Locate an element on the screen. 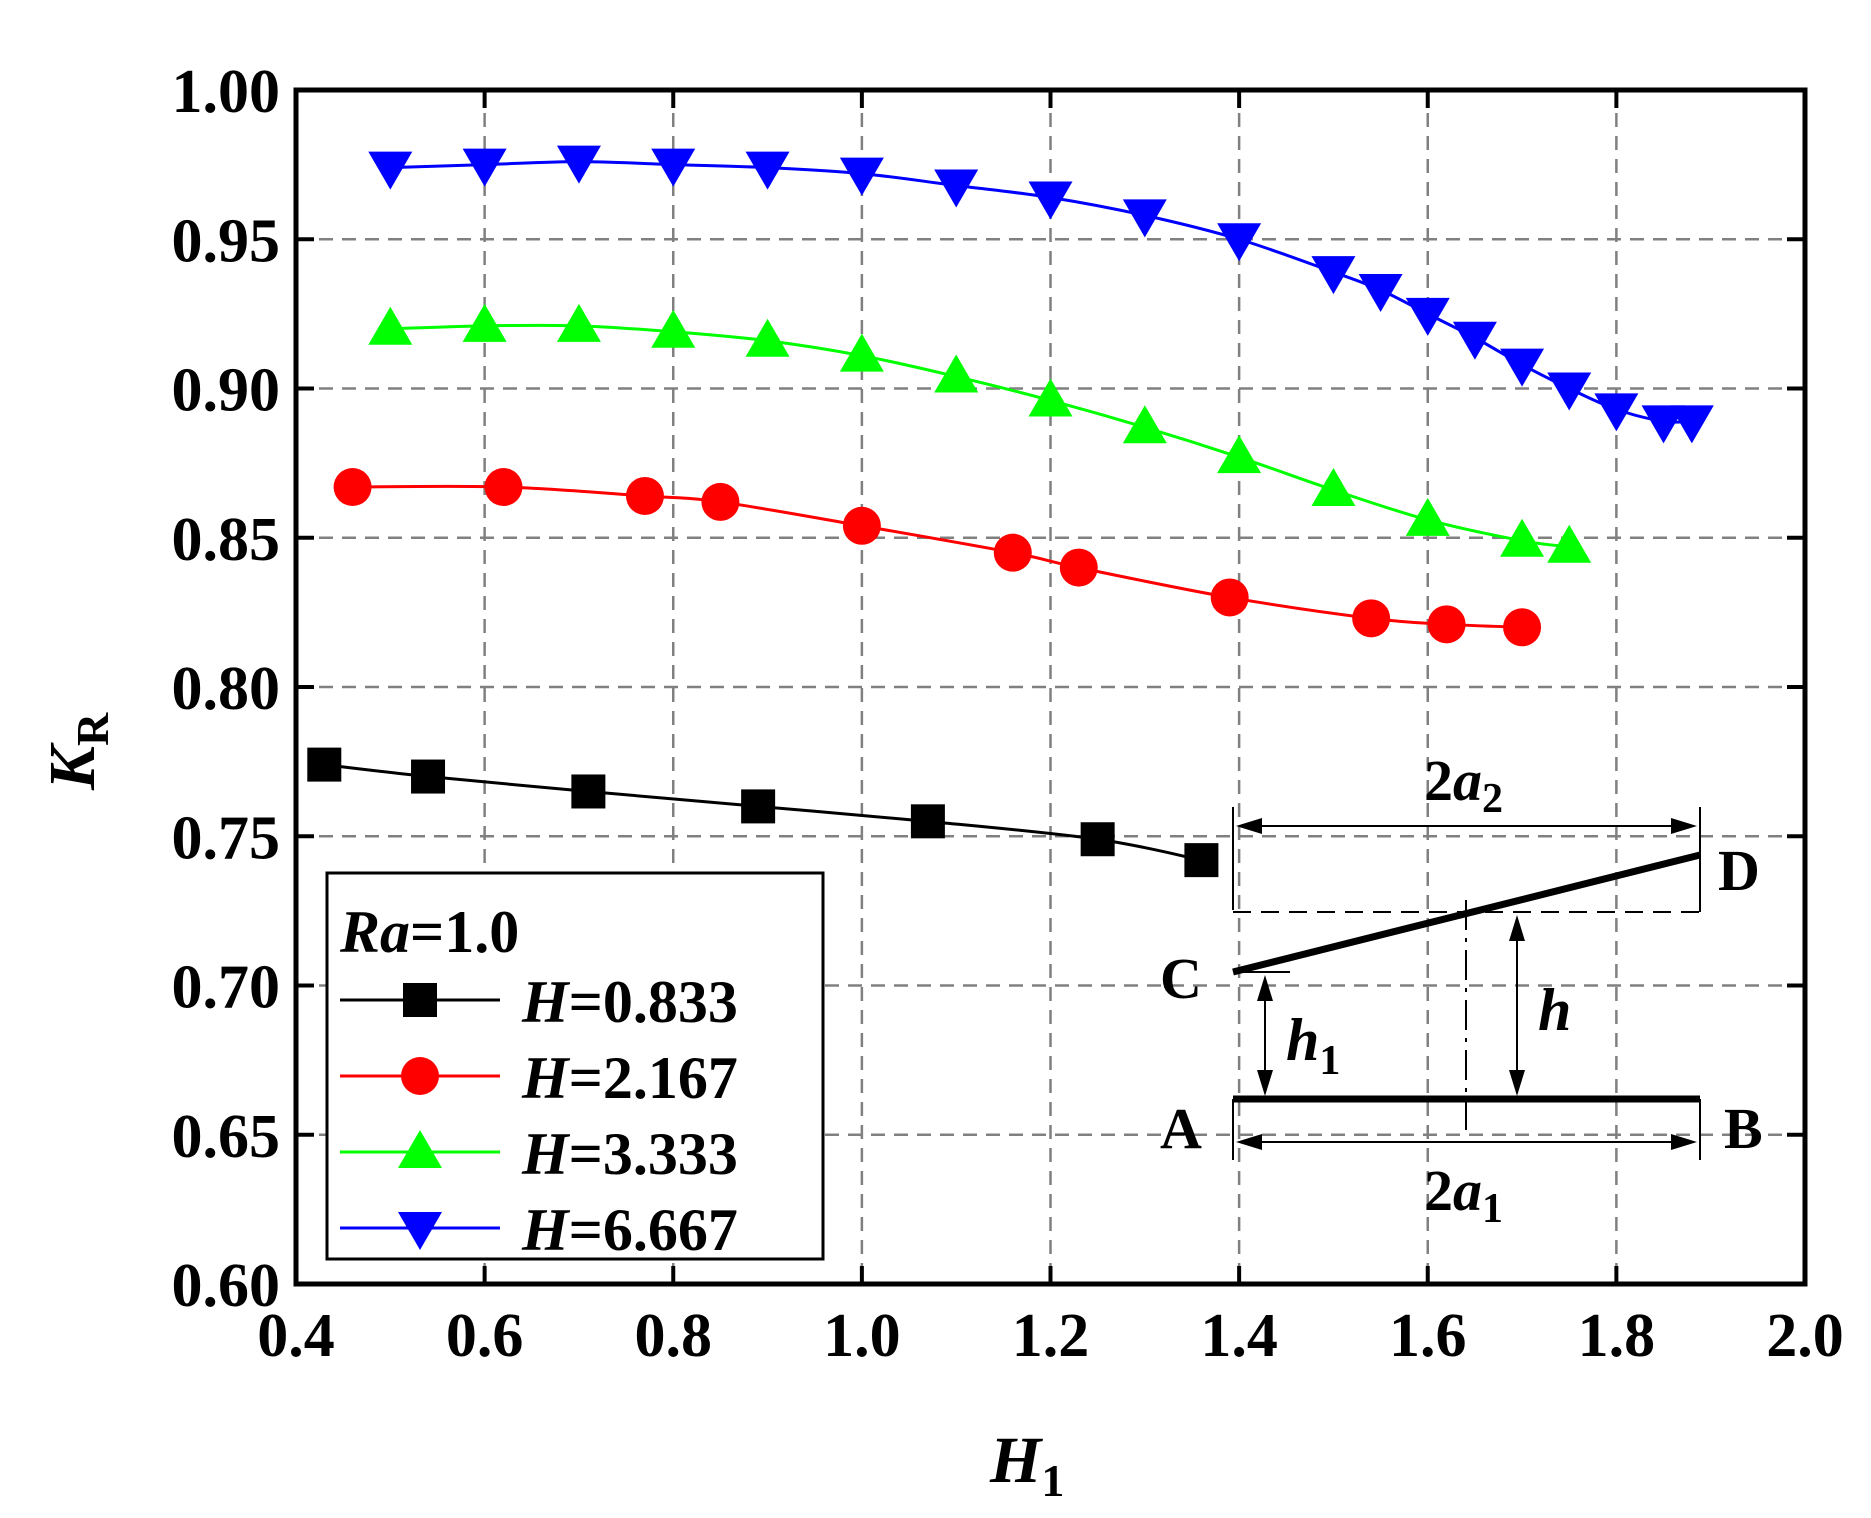 The height and width of the screenshot is (1518, 1871). h1-arrows is located at coordinates (1265, 1035).